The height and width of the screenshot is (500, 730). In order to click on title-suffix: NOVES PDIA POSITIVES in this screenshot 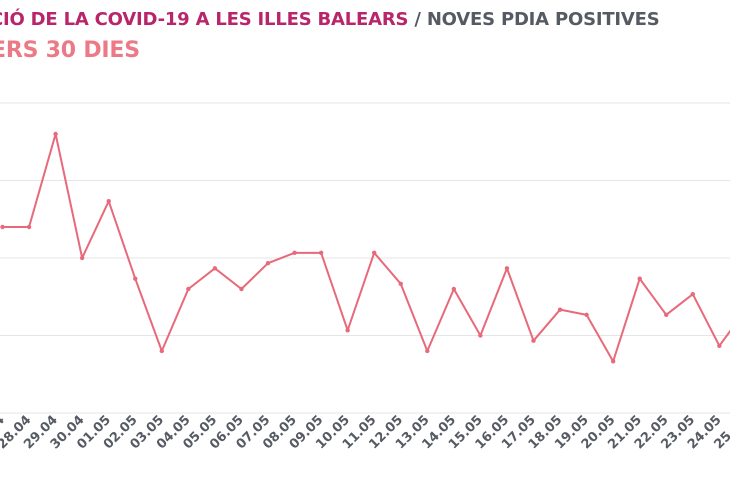, I will do `click(543, 19)`.